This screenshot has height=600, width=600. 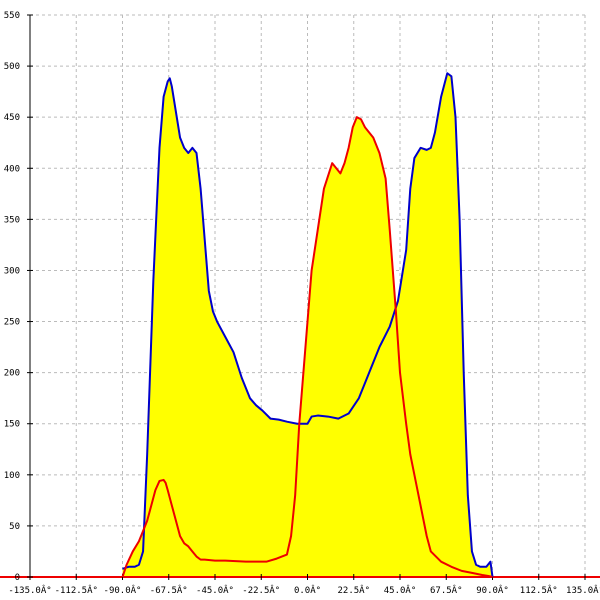 What do you see at coordinates (539, 590) in the screenshot?
I see `x-tick-label: 112.5Â°` at bounding box center [539, 590].